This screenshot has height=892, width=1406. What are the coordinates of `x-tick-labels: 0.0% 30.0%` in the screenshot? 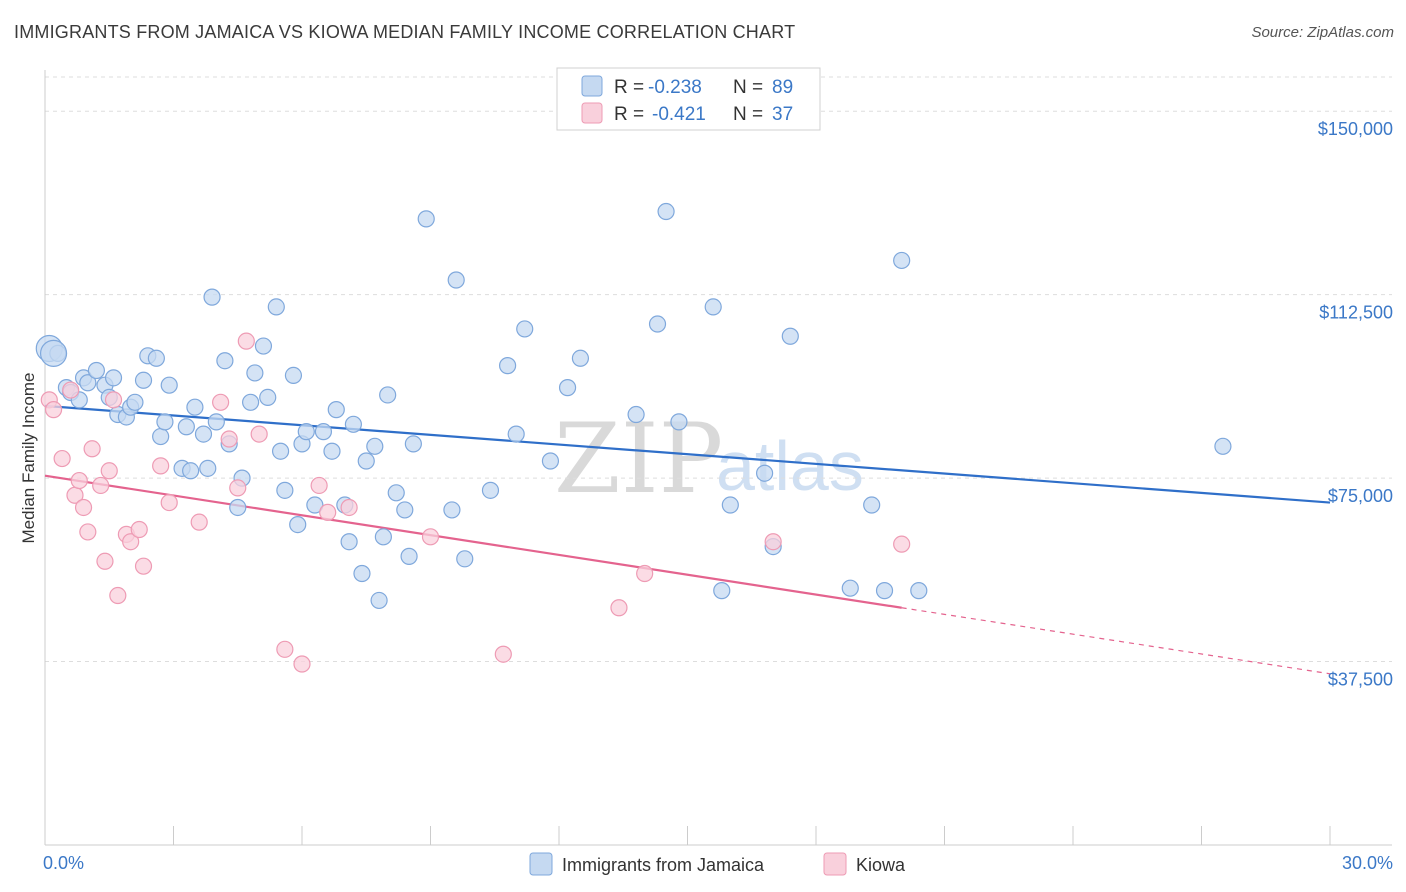 It's located at (718, 863).